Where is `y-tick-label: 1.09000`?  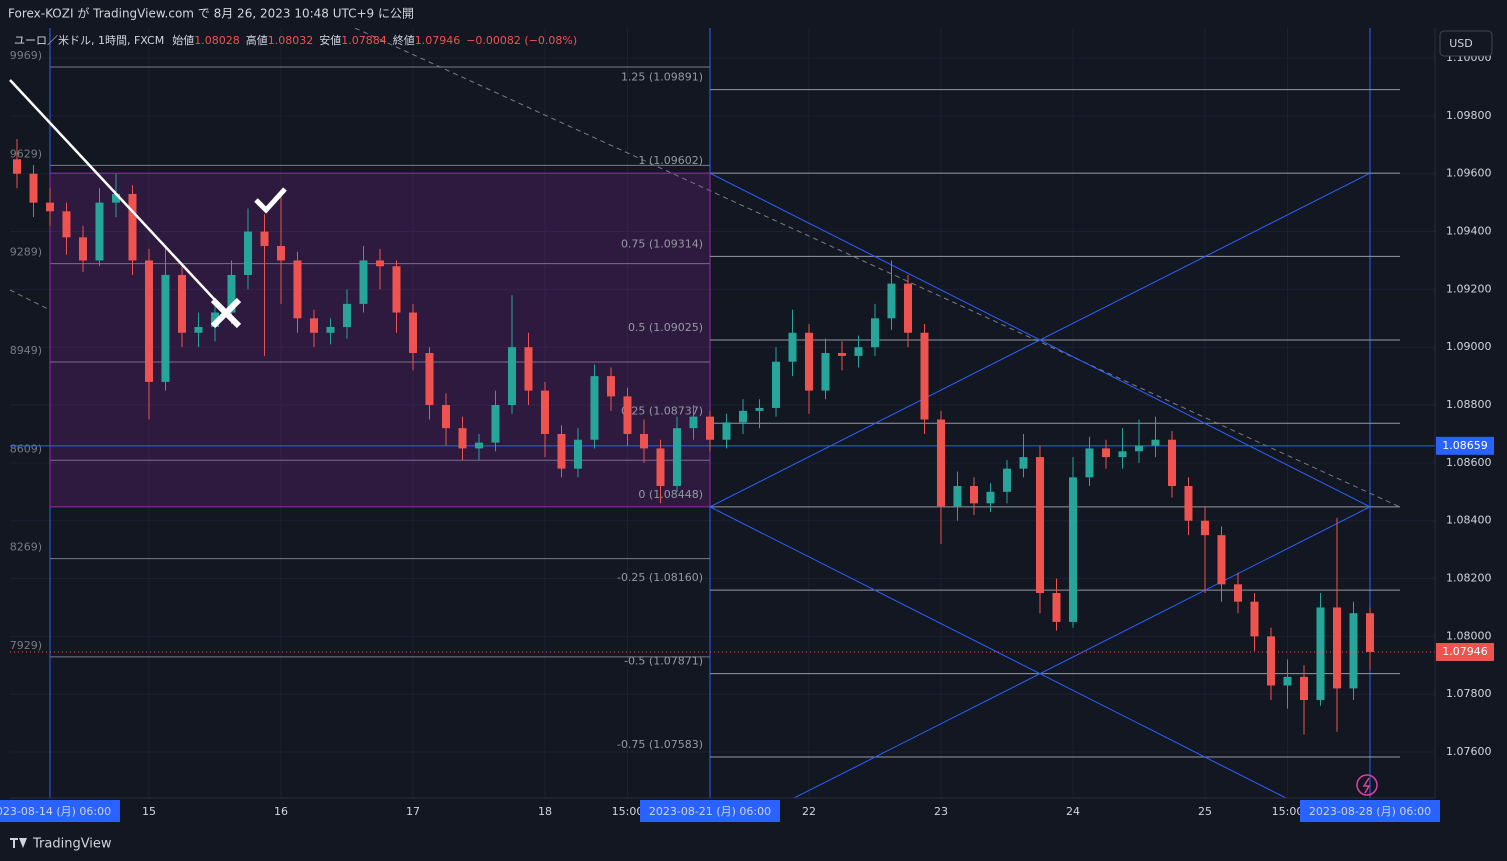 y-tick-label: 1.09000 is located at coordinates (1469, 346).